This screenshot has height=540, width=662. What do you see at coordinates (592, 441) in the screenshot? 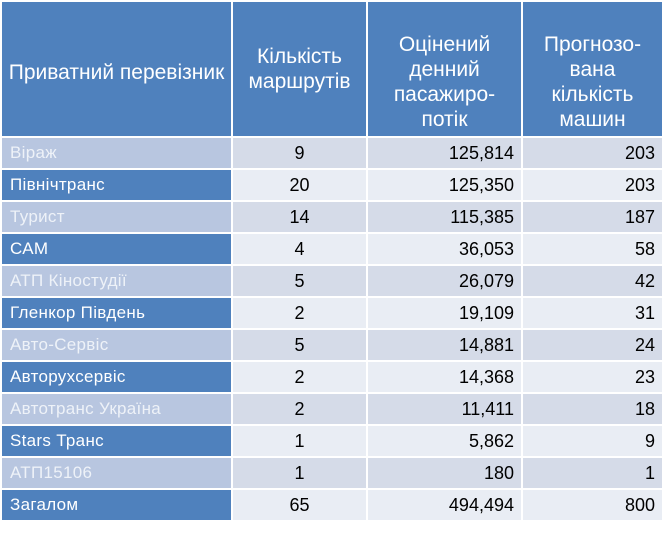
I see `vehicle-count: 9` at bounding box center [592, 441].